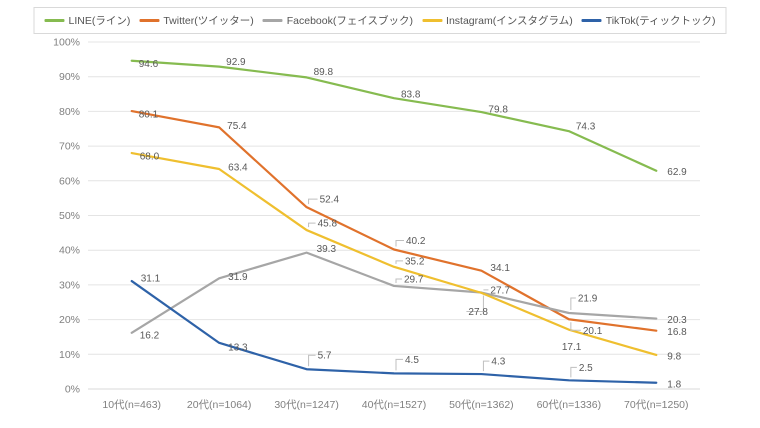  Describe the element at coordinates (150, 157) in the screenshot. I see `data-label: 68.0` at that location.